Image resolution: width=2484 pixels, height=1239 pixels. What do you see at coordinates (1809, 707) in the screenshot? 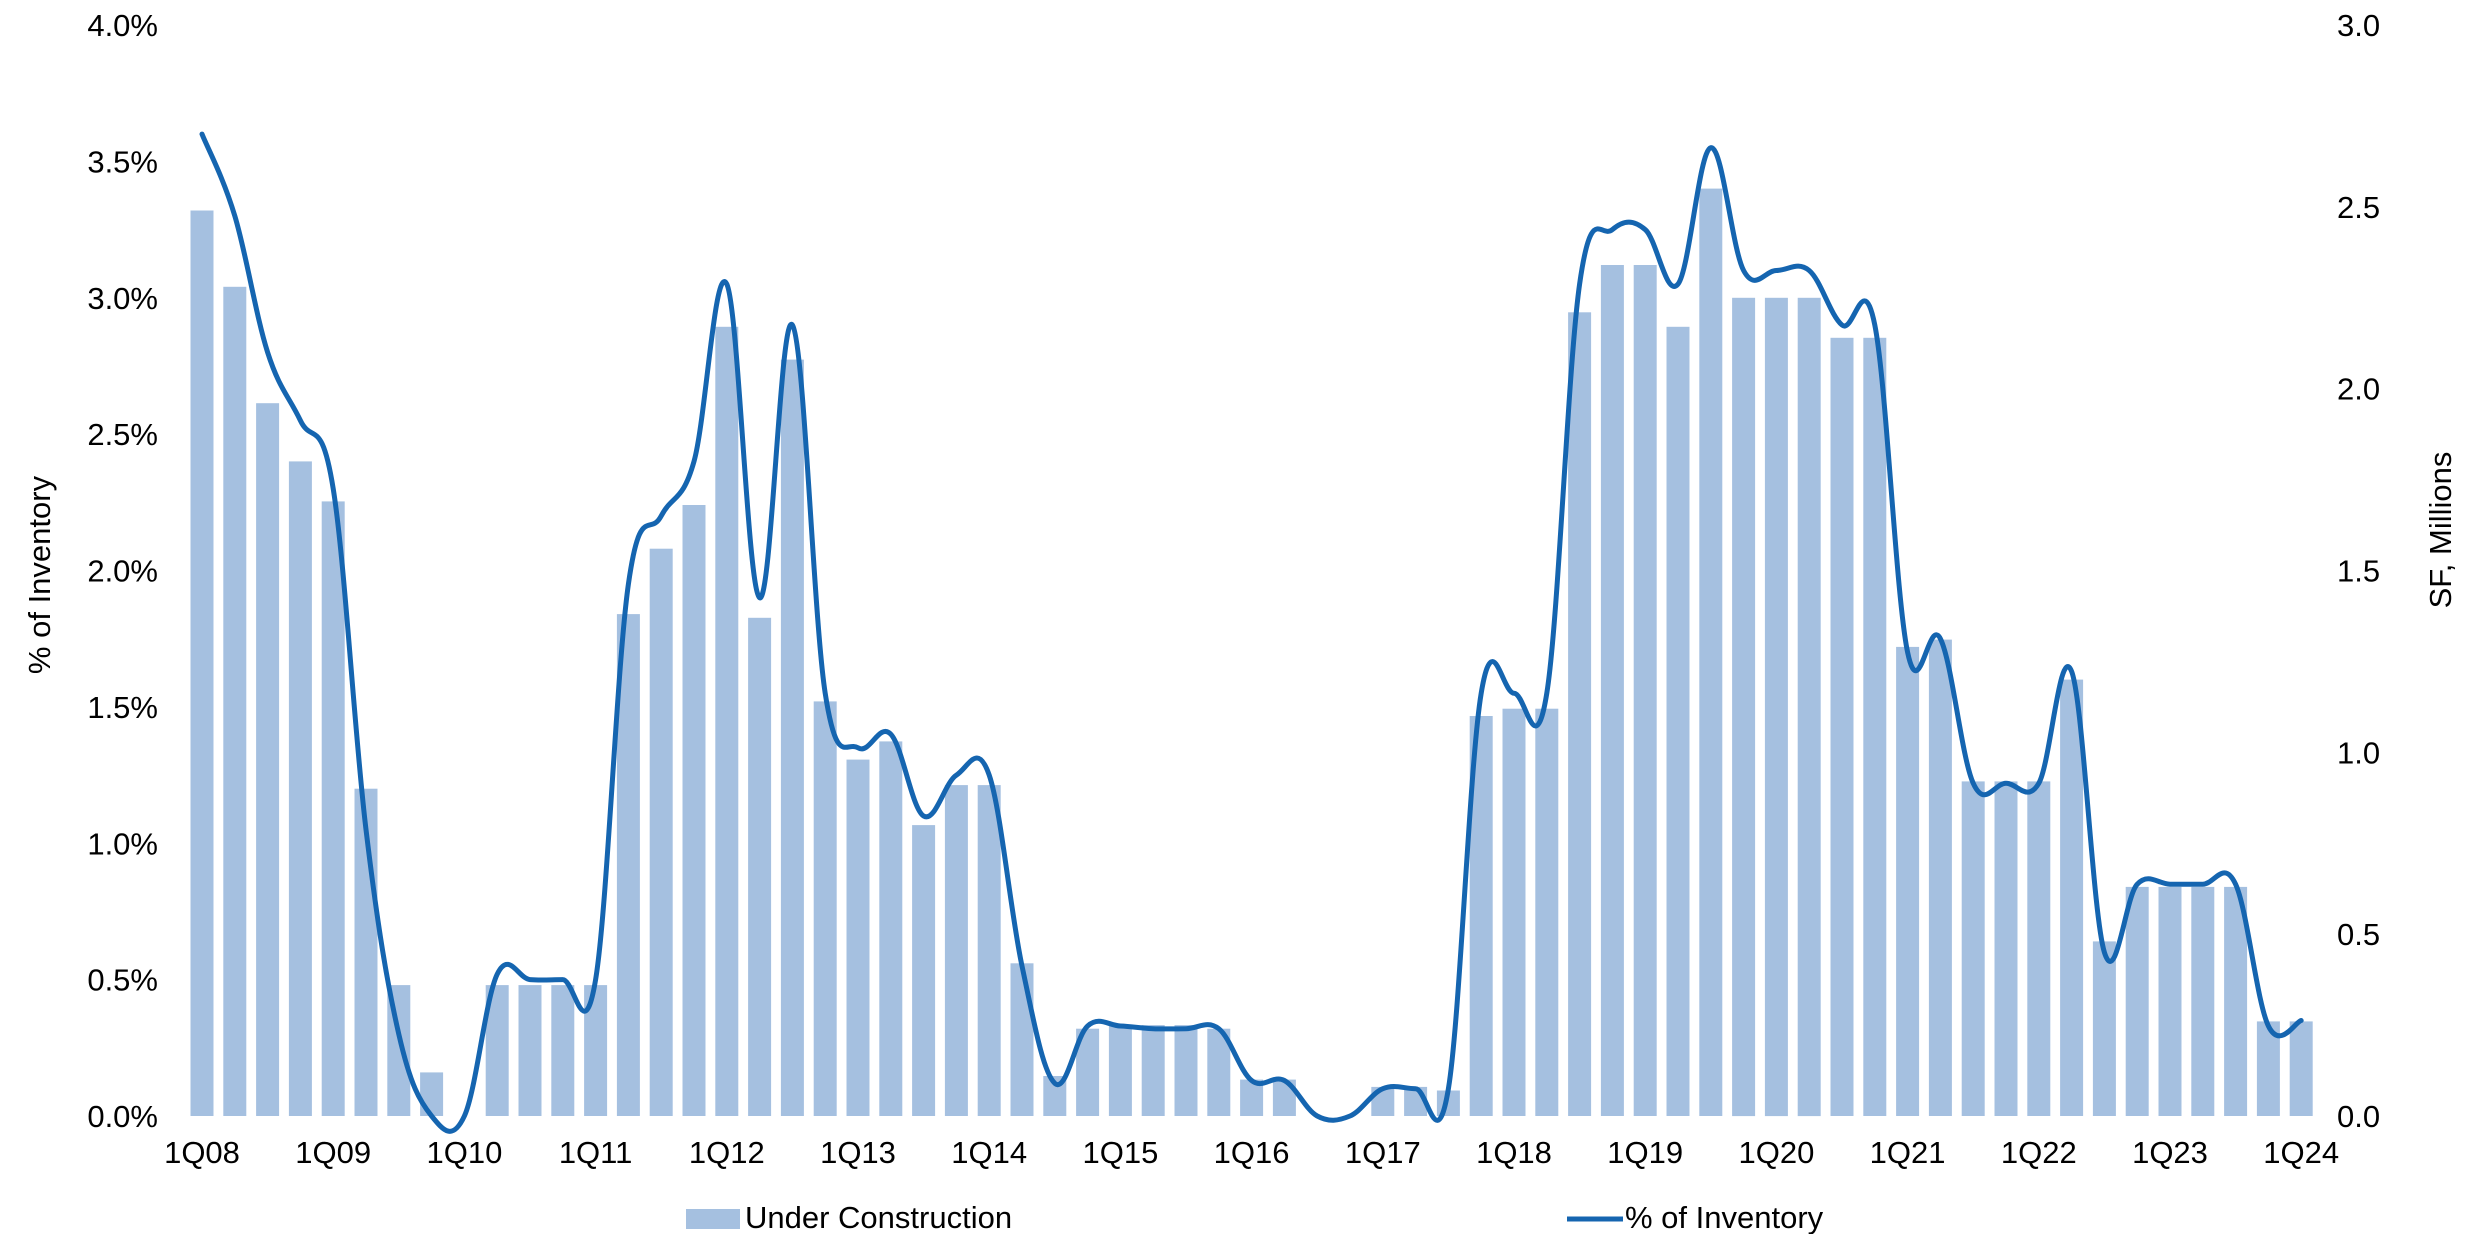
I see `bar-2Q20` at bounding box center [1809, 707].